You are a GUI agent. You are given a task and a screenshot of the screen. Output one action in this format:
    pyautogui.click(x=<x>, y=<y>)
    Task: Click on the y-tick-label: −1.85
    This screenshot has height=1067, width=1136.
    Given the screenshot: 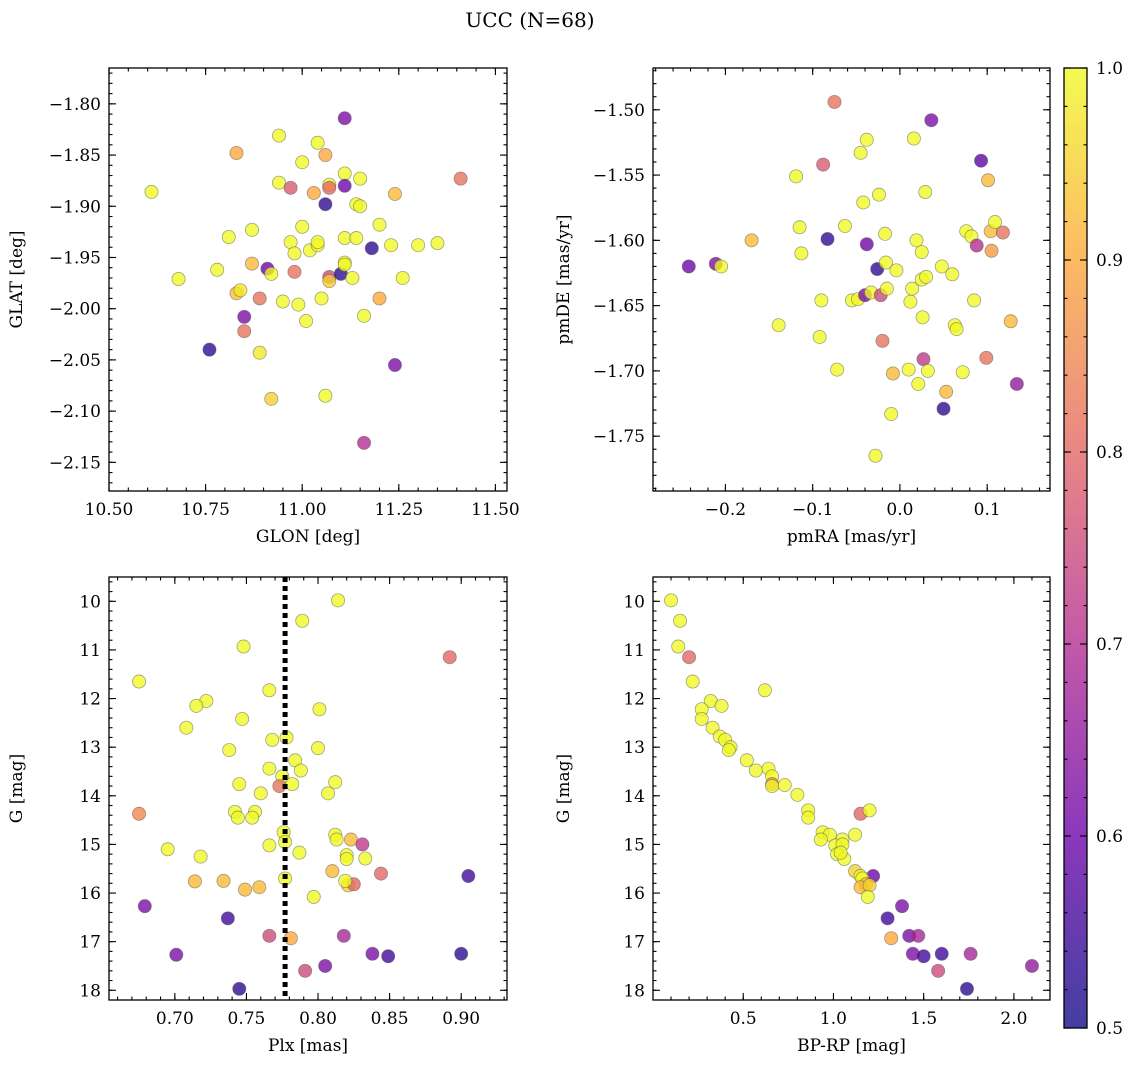 What is the action you would take?
    pyautogui.click(x=75, y=156)
    